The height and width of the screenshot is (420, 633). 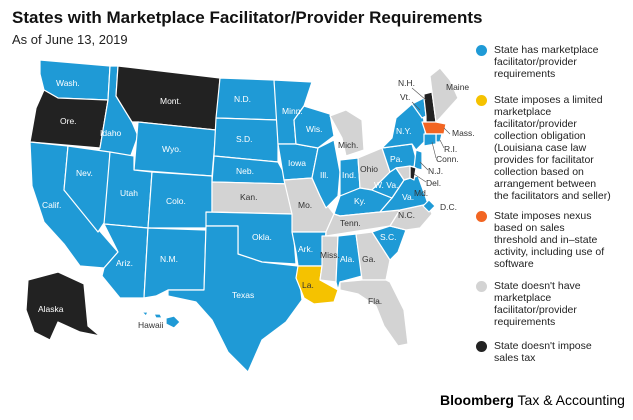 I want to click on state-DC, so click(x=429, y=206).